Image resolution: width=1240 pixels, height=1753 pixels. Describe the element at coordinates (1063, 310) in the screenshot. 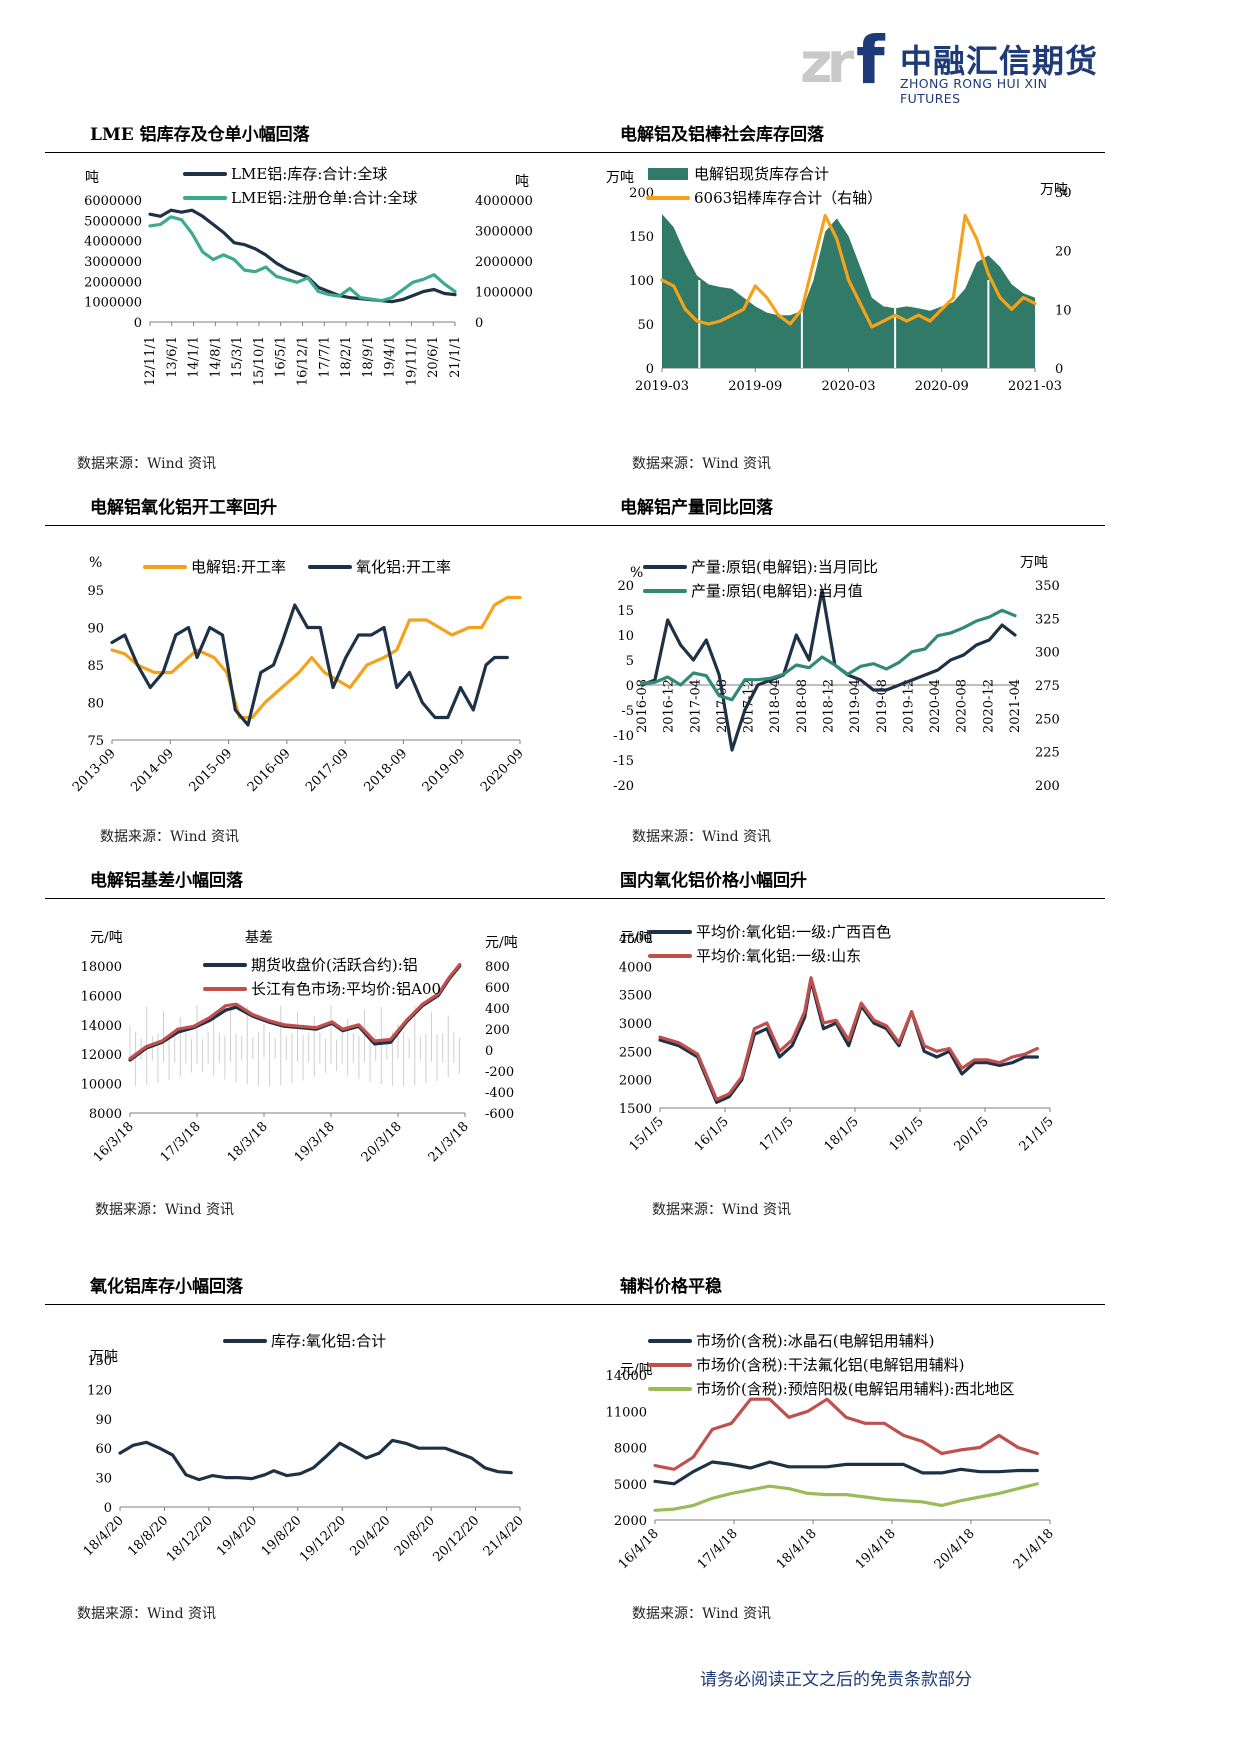

I see `y-tick-right: 10` at that location.